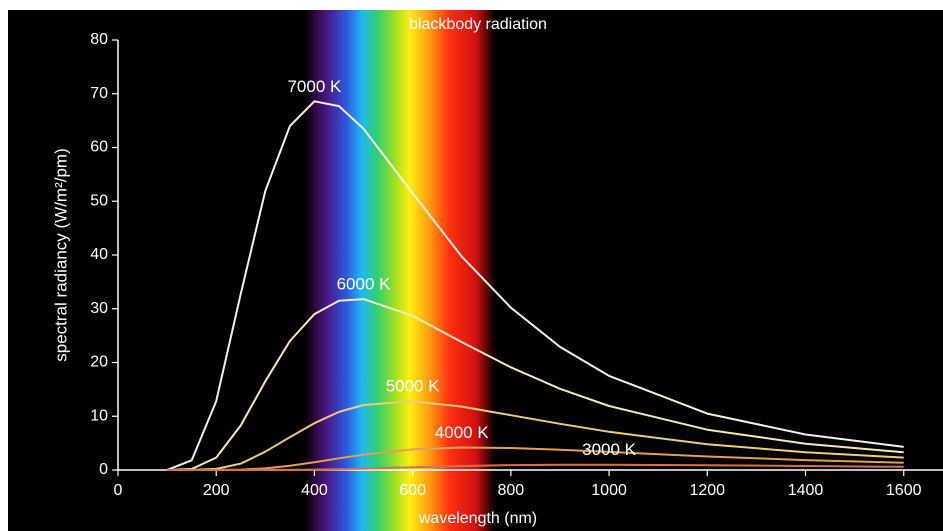  Describe the element at coordinates (412, 490) in the screenshot. I see `x-tick-label: 600` at that location.